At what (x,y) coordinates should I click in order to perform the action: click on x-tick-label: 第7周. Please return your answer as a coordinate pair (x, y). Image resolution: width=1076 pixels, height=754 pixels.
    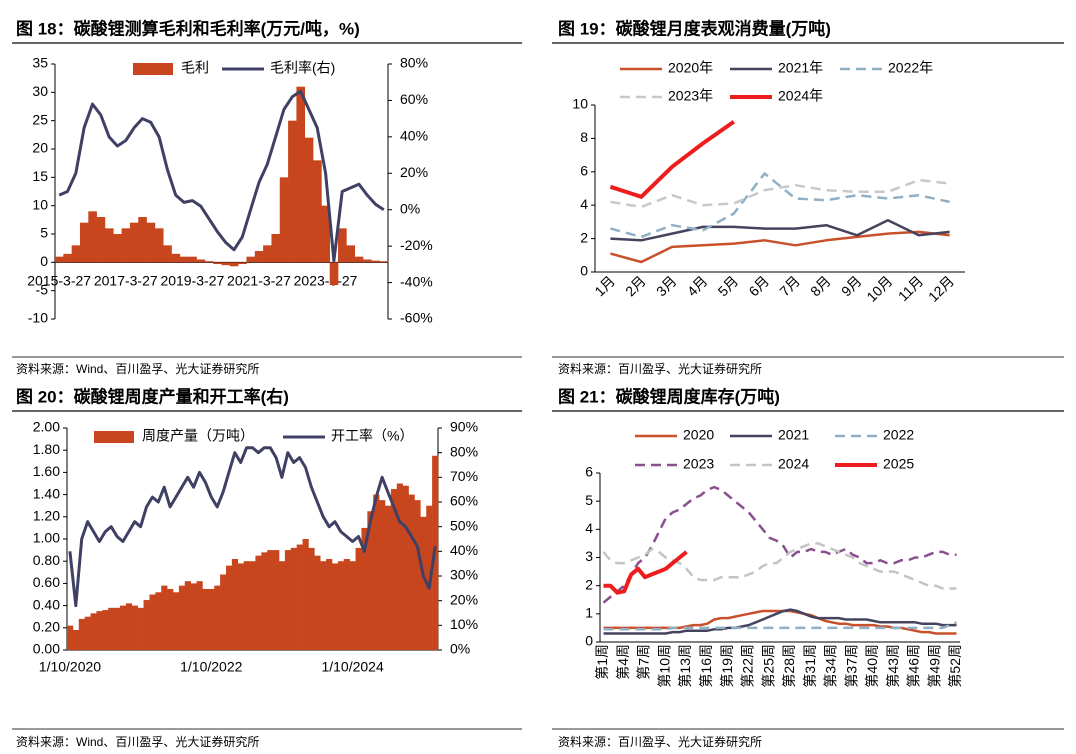
    Looking at the image, I should click on (644, 662).